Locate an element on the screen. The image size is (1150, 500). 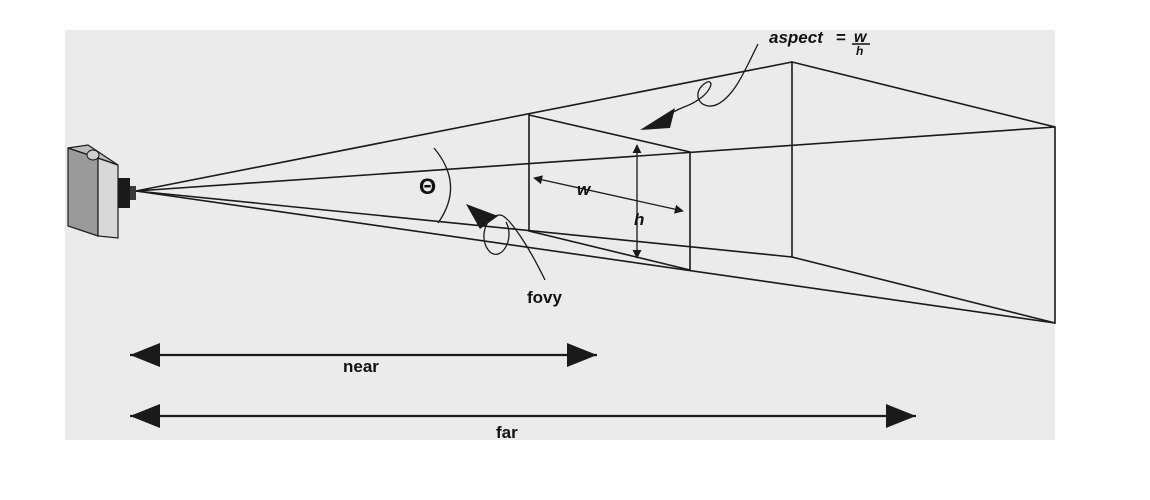
w-label: w is located at coordinates (584, 189).